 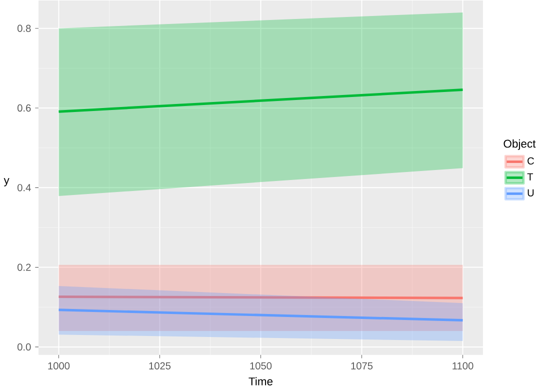 What do you see at coordinates (520, 144) in the screenshot?
I see `legend-title: Object` at bounding box center [520, 144].